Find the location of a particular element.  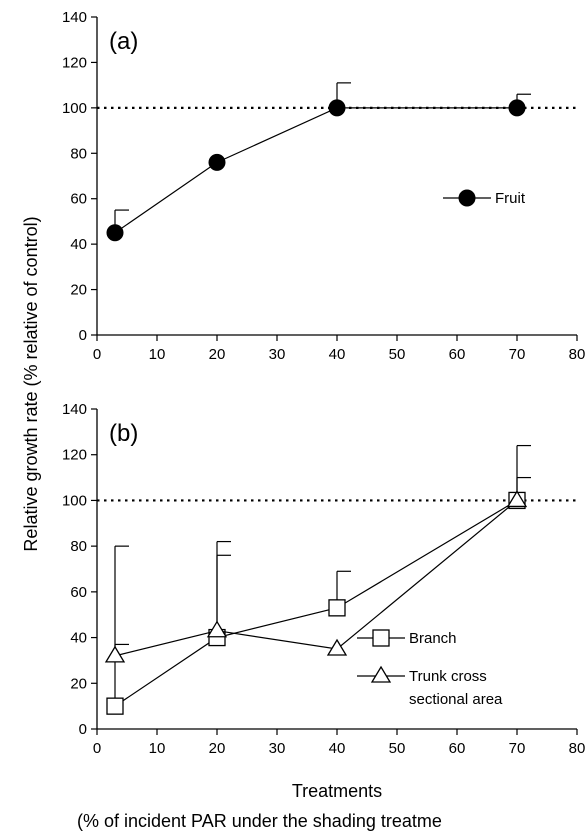

panel-label: (b) is located at coordinates (123, 433).